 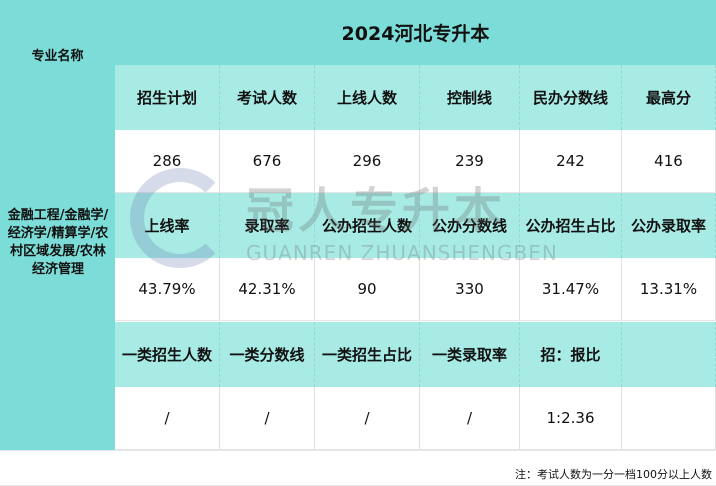 What do you see at coordinates (571, 161) in the screenshot?
I see `data-cell: 242` at bounding box center [571, 161].